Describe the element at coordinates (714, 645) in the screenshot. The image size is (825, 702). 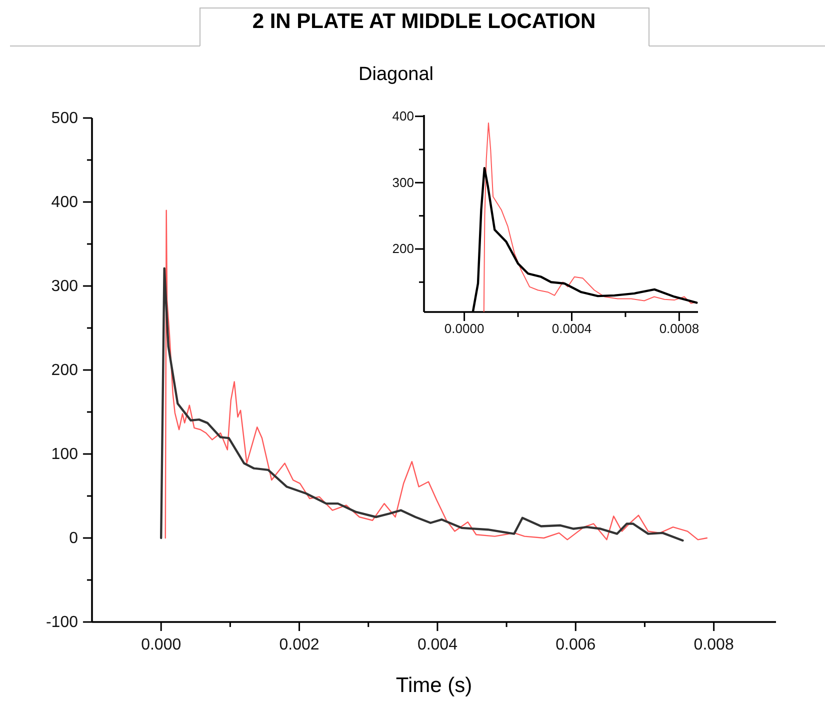
I see `x-tick-label: 0.008` at that location.